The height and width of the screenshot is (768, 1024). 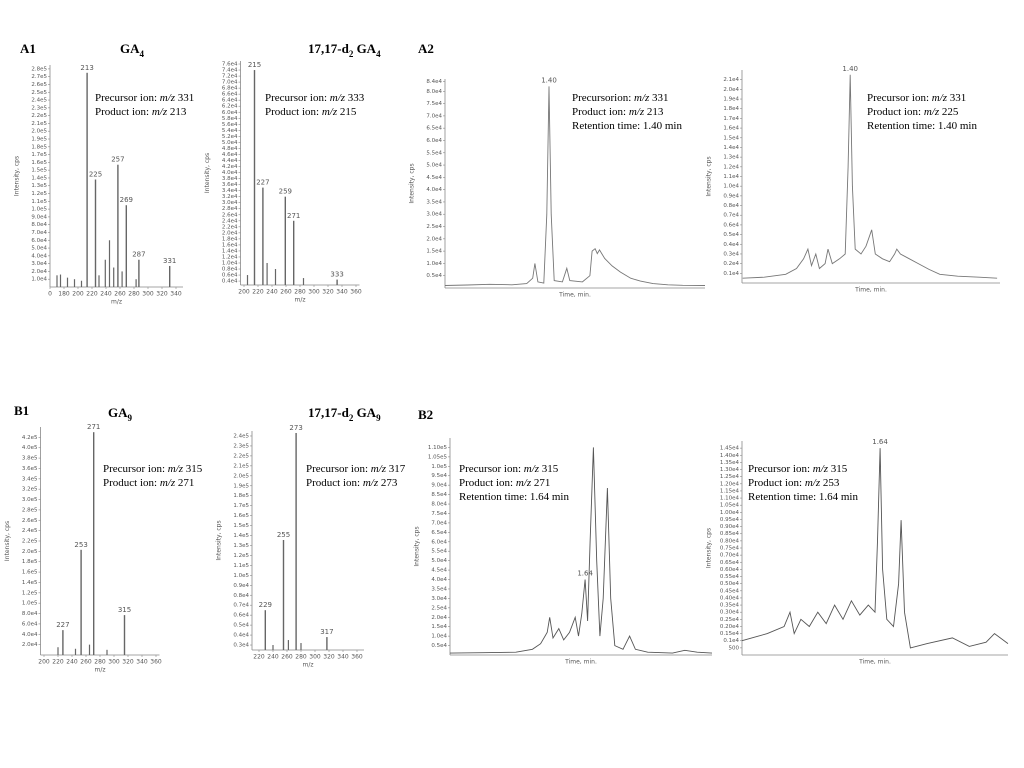 What do you see at coordinates (425, 414) in the screenshot?
I see `panel-label: B2` at bounding box center [425, 414].